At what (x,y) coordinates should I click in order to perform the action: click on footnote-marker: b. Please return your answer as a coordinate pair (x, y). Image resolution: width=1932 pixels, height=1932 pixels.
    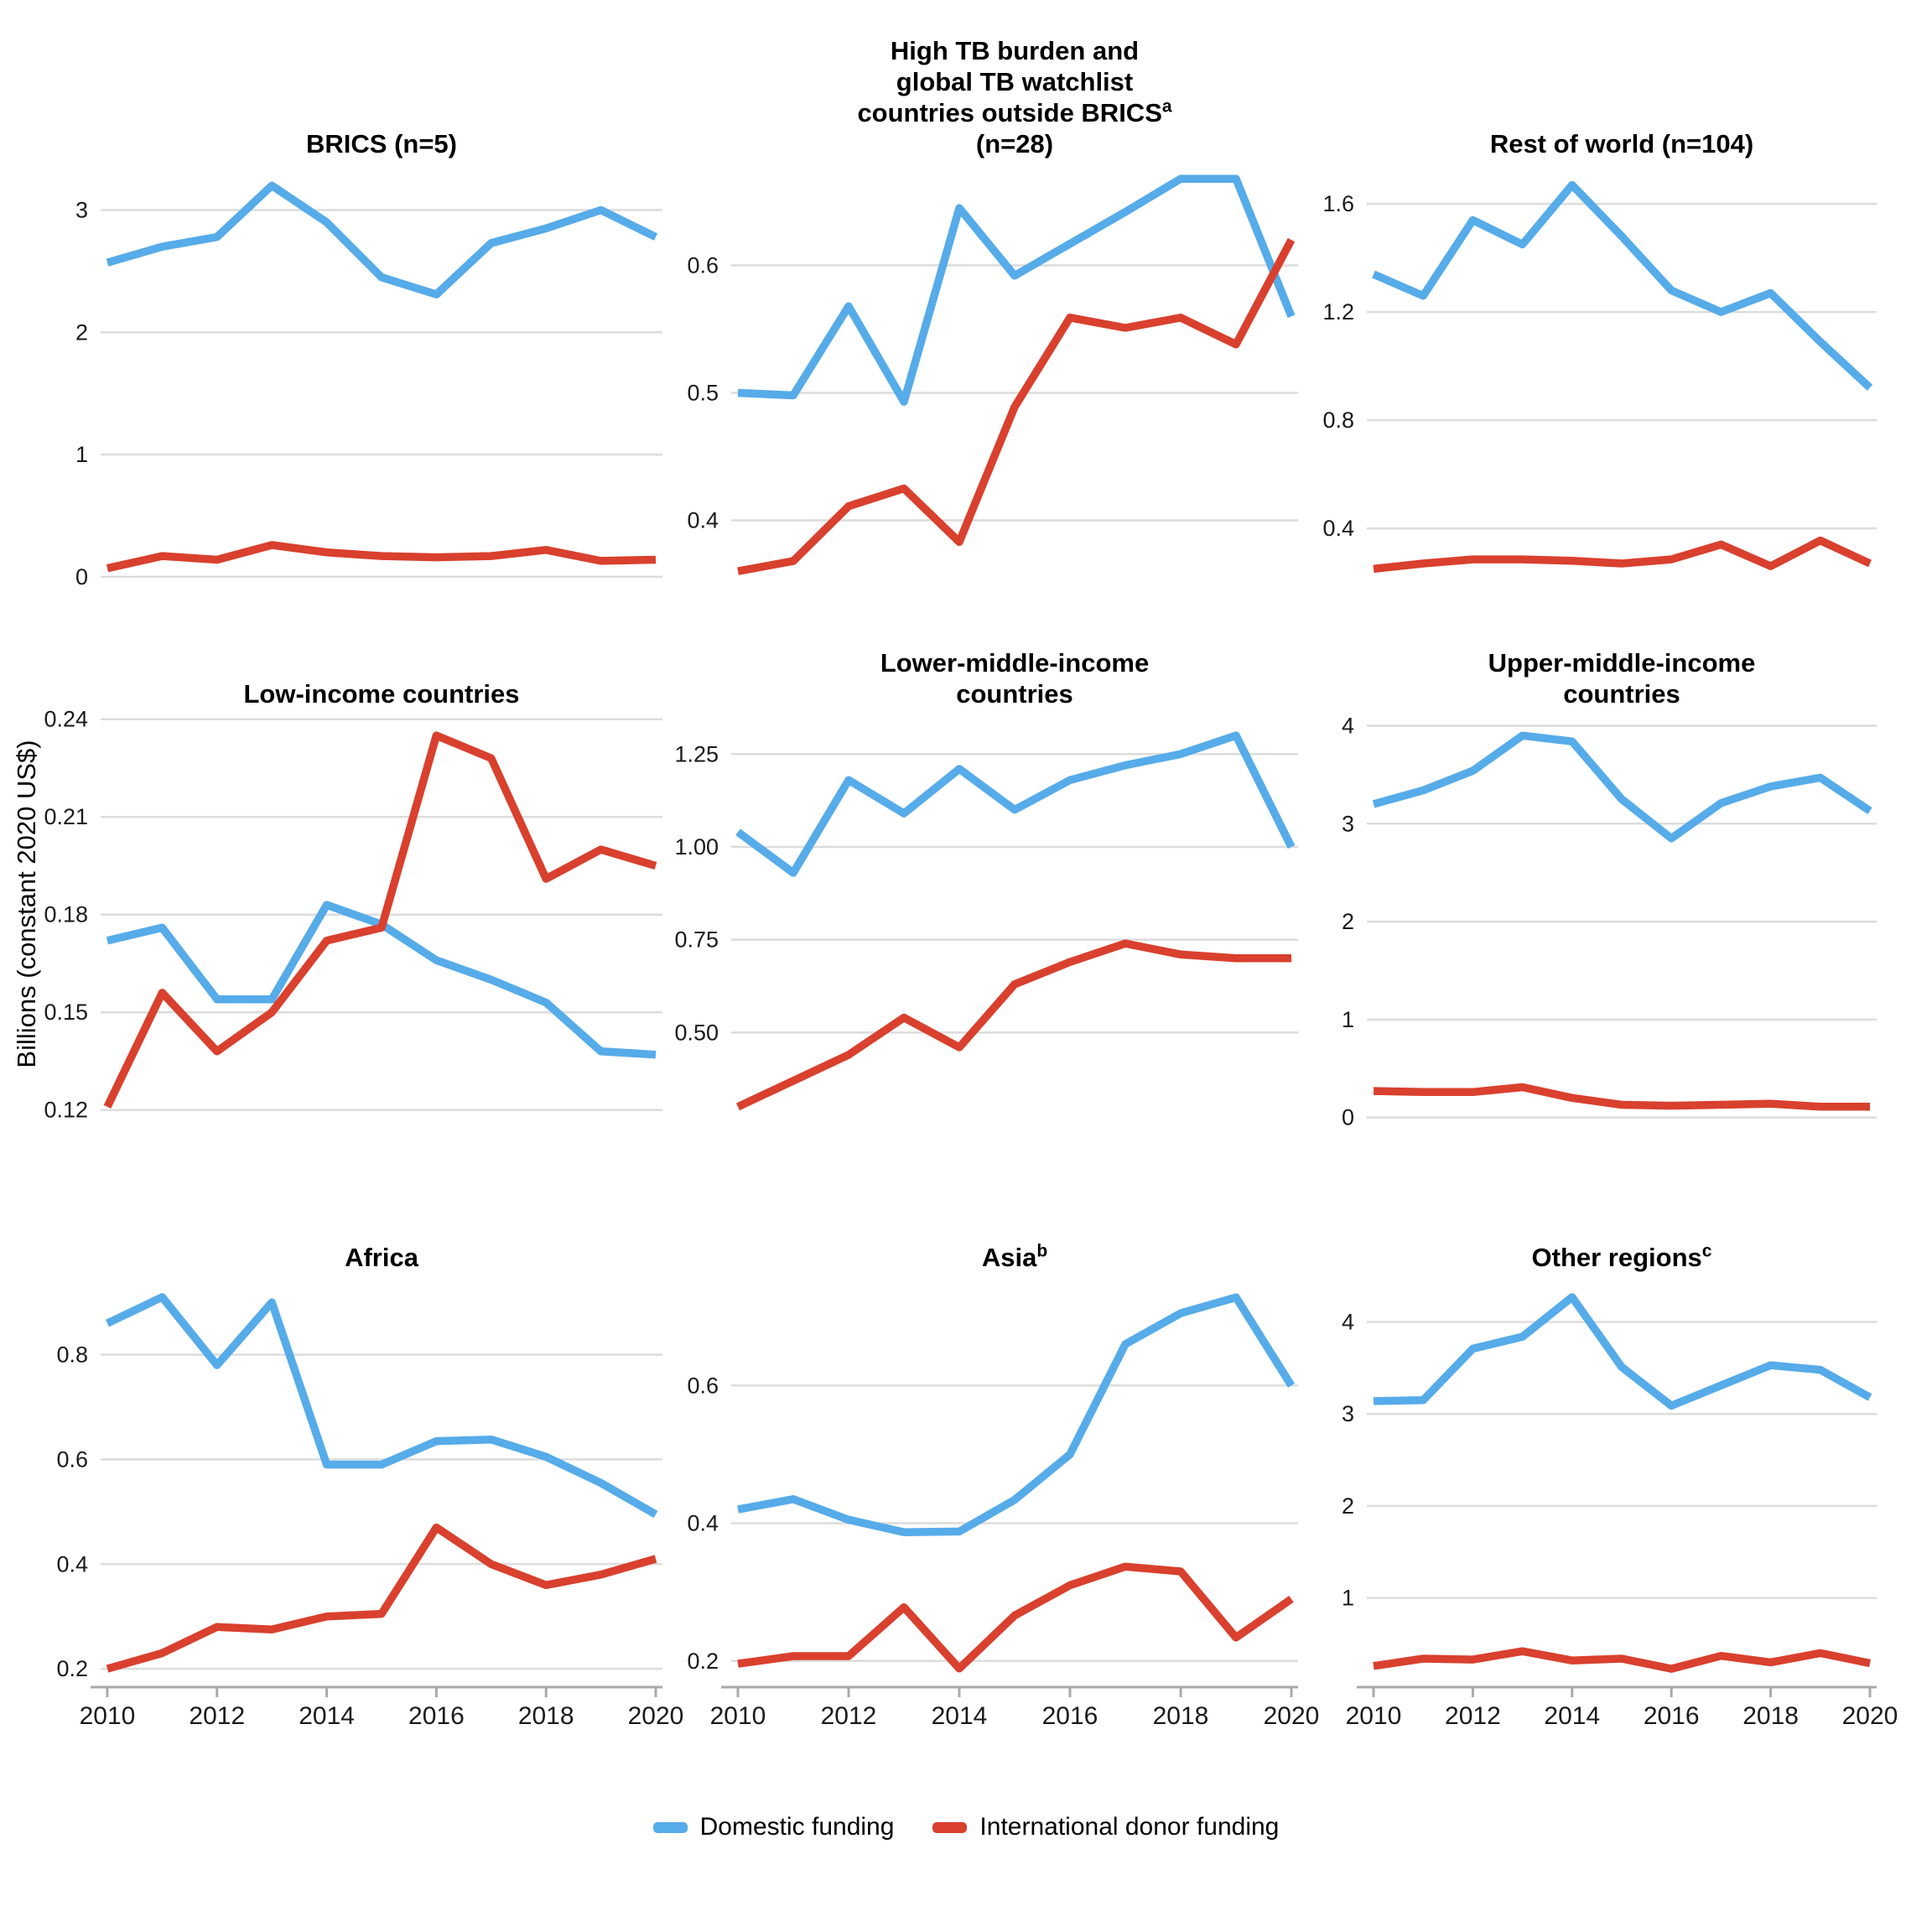
    Looking at the image, I should click on (1042, 1251).